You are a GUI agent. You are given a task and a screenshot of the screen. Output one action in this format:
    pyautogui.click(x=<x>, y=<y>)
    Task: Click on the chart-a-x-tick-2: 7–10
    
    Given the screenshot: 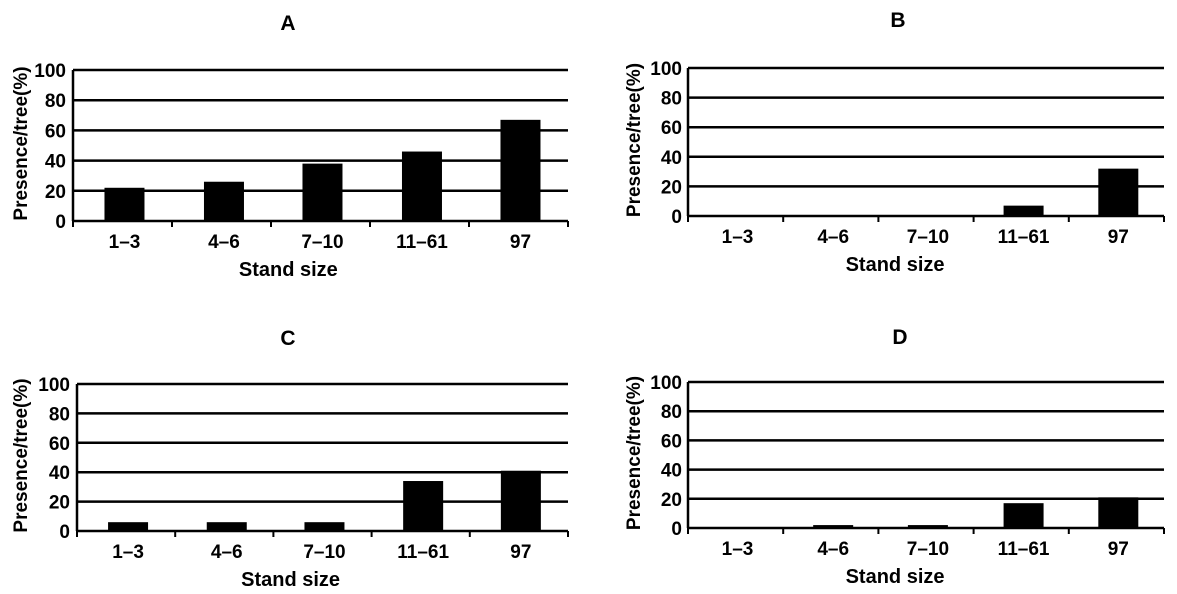 What is the action you would take?
    pyautogui.click(x=322, y=242)
    